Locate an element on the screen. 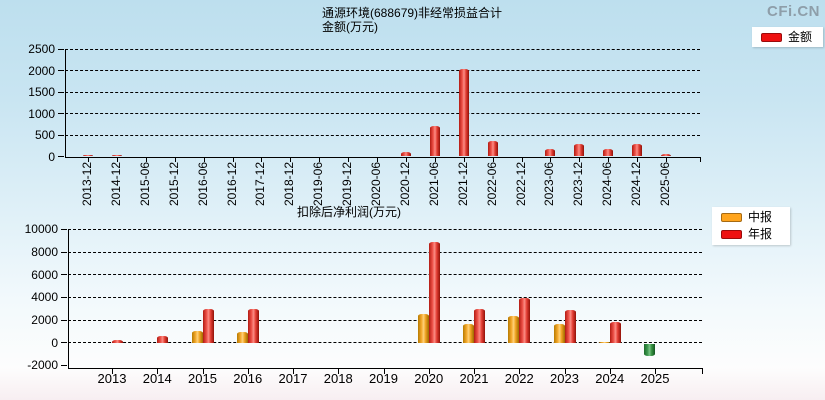 The image size is (825, 400). bar-年报-2020 is located at coordinates (434, 292).